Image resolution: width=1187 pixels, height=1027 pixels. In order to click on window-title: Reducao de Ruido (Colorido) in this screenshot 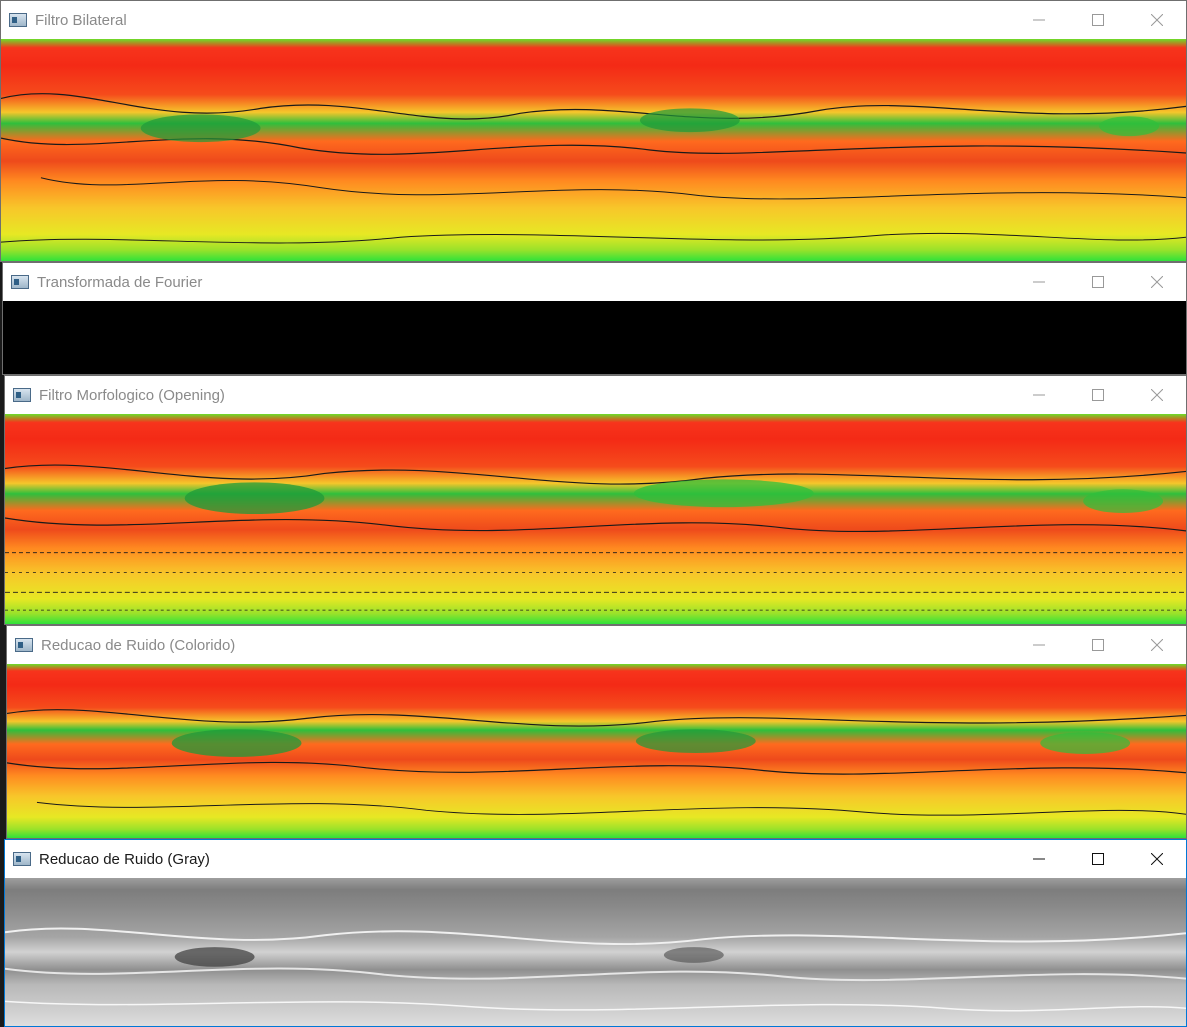, I will do `click(138, 645)`.